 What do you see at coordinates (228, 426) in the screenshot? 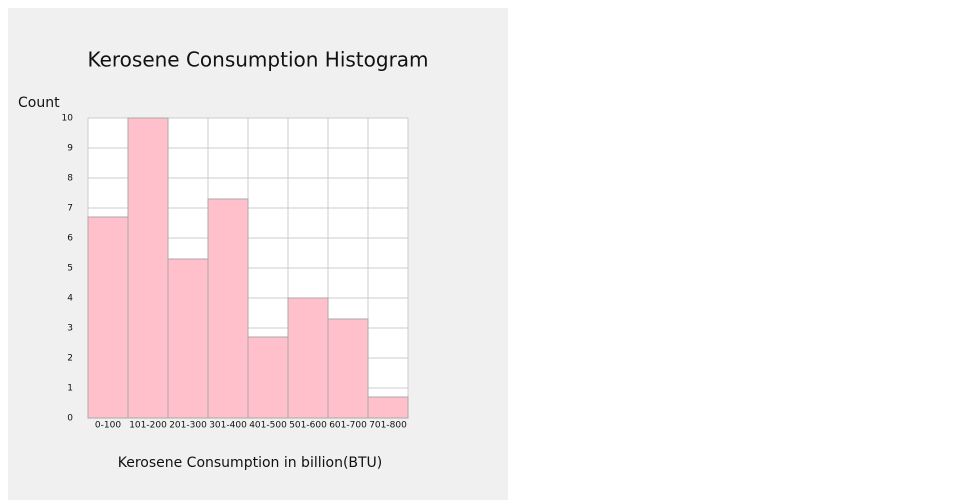
I see `x-tick-label: 301-400` at bounding box center [228, 426].